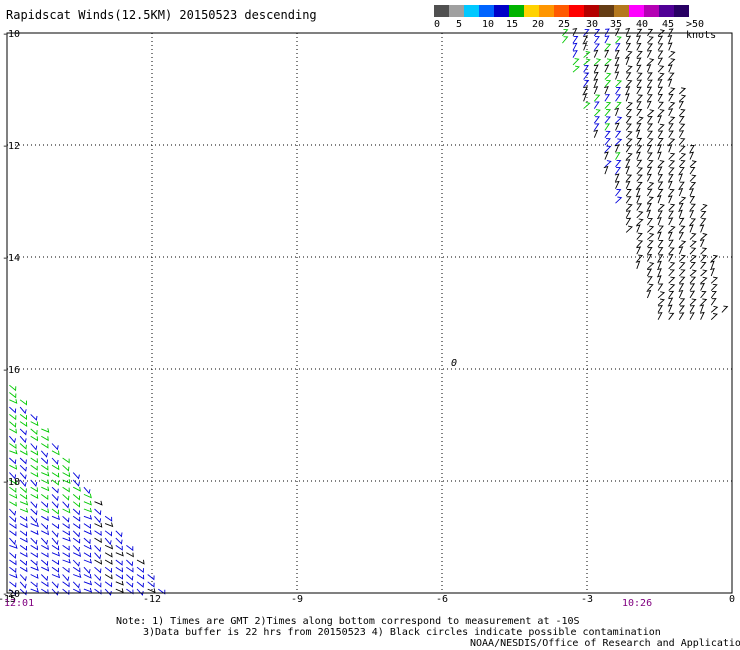 This screenshot has height=650, width=740. I want to click on y-axis-ticks: -10 -12 -14 -16 -18 -20, so click(11, 314).